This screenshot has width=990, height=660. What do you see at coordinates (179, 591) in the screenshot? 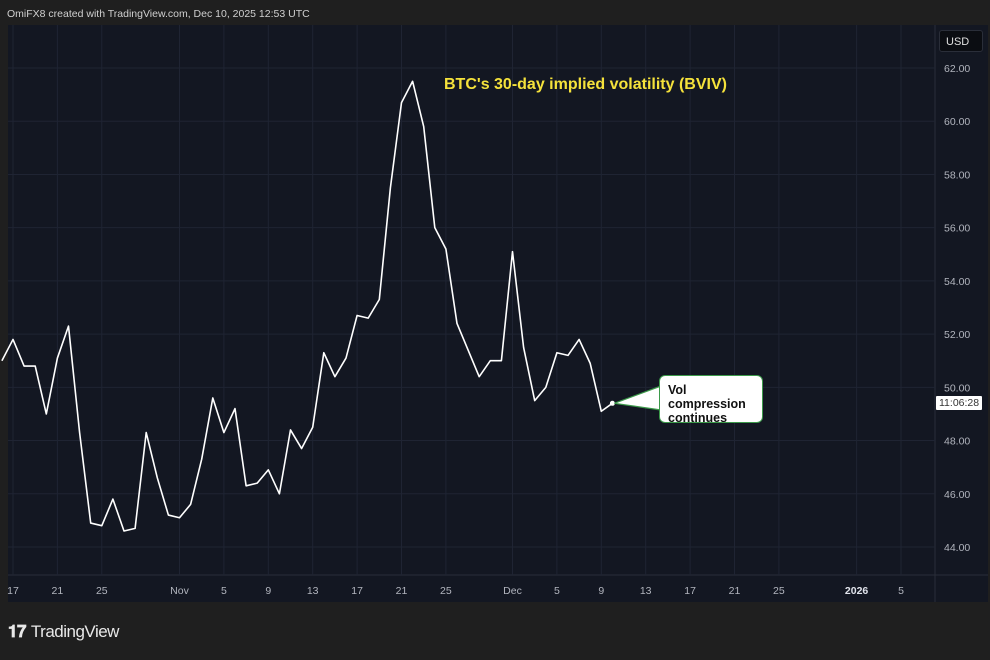
I see `x-tick-label: Nov` at bounding box center [179, 591].